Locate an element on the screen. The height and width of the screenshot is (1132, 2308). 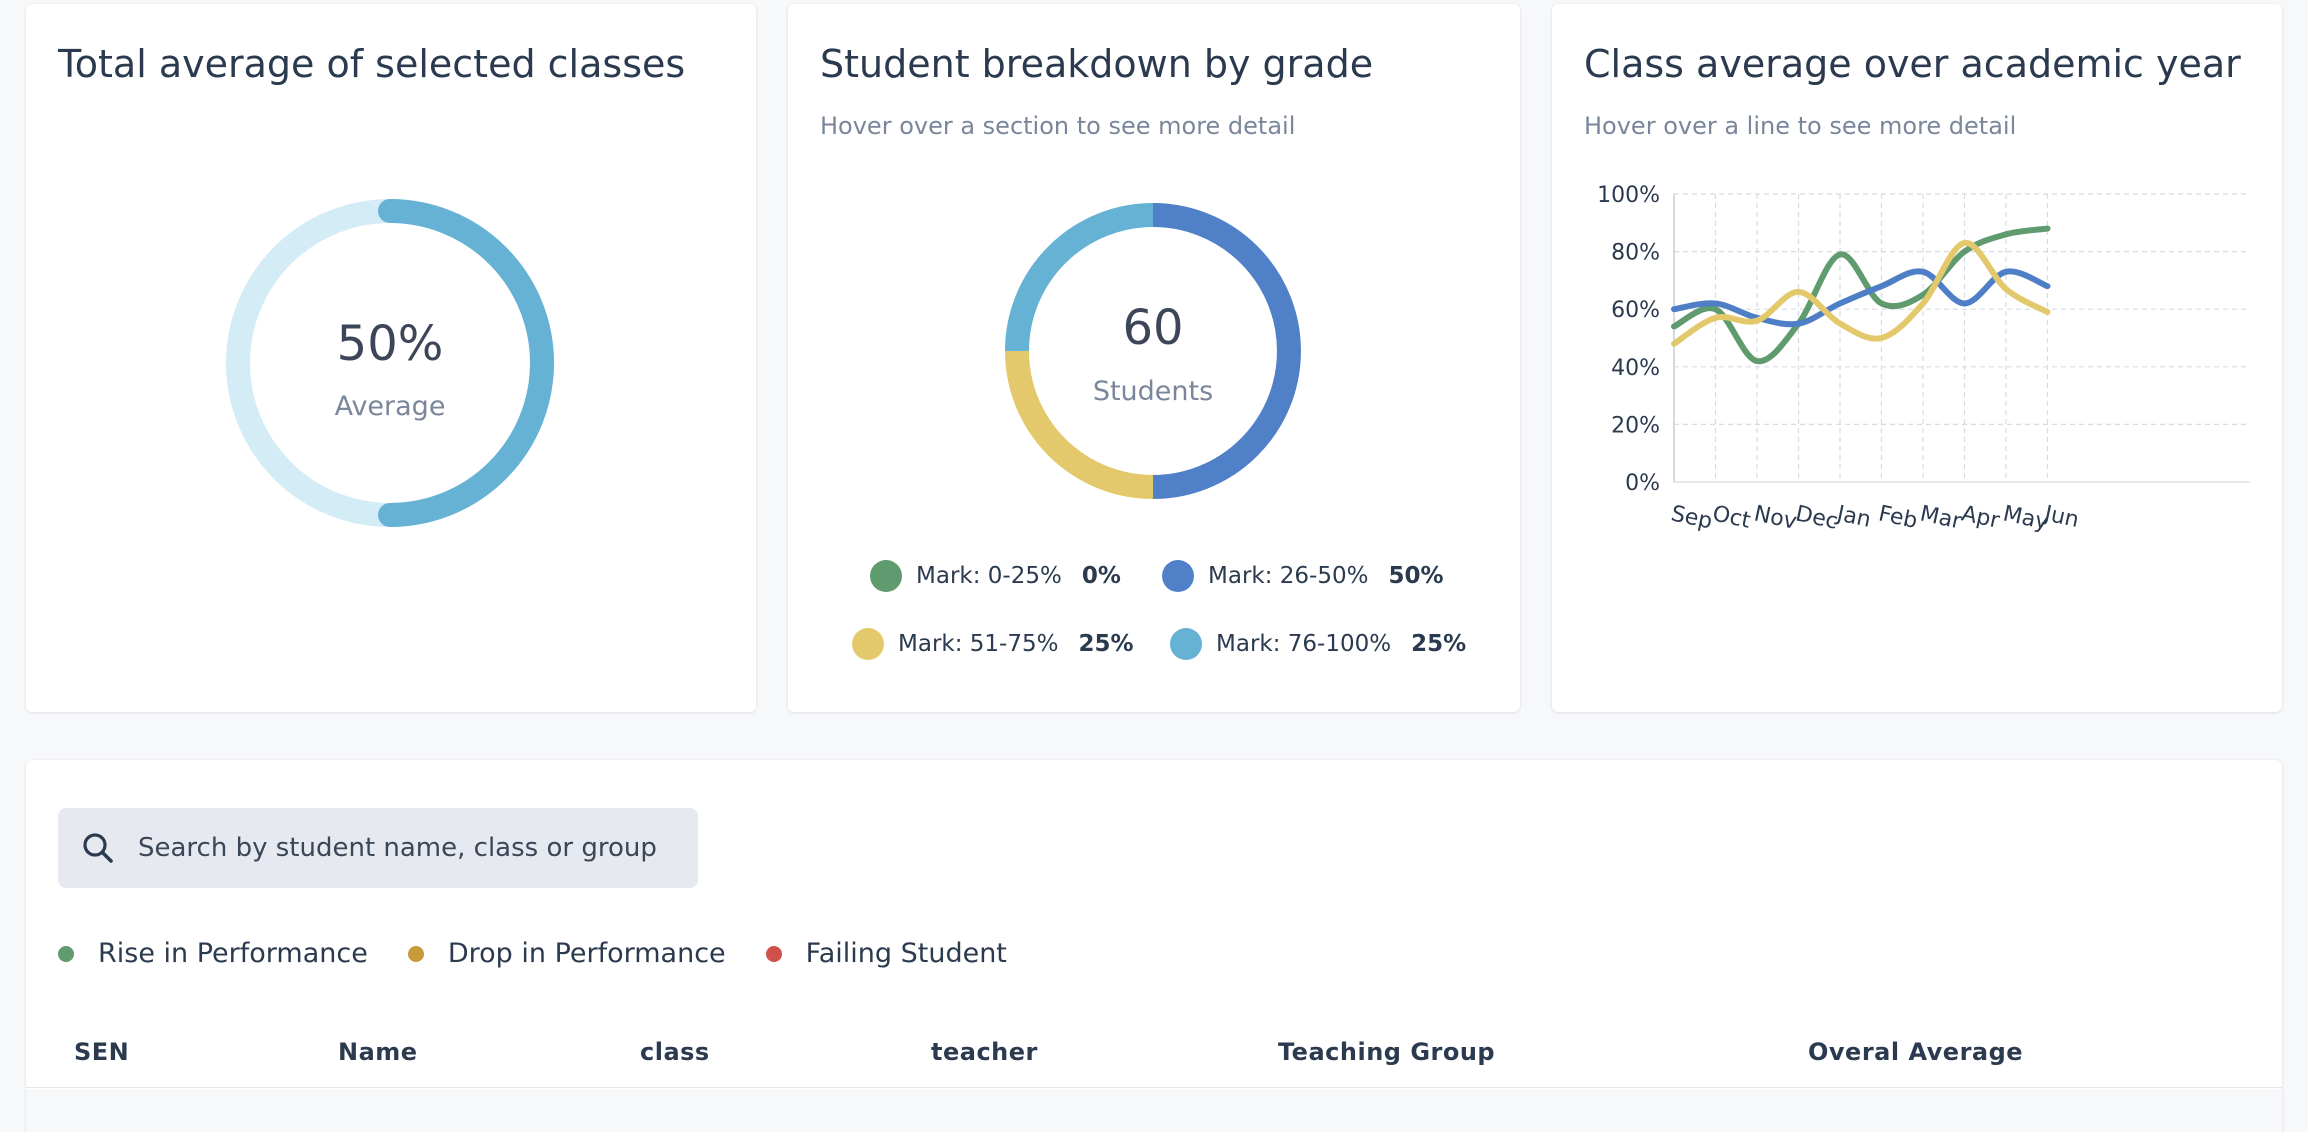
trend-card-subtitle: Hover over a line to see more detail is located at coordinates (1800, 126).